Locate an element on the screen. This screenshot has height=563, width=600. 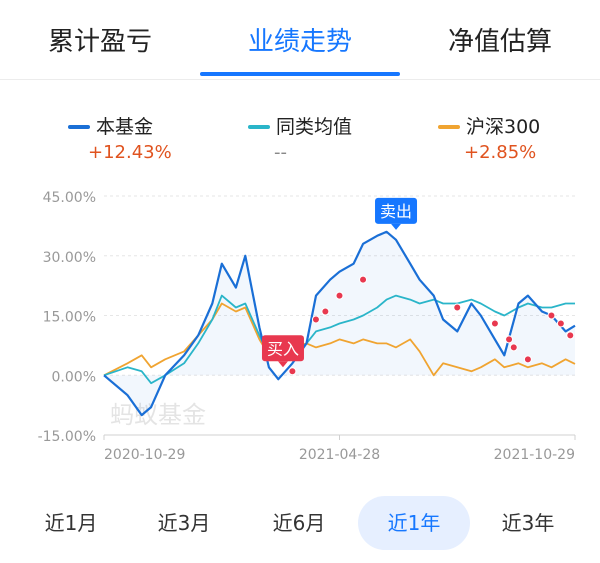
tab-cumulative-pnl: 累计盈亏 is located at coordinates (99, 42).